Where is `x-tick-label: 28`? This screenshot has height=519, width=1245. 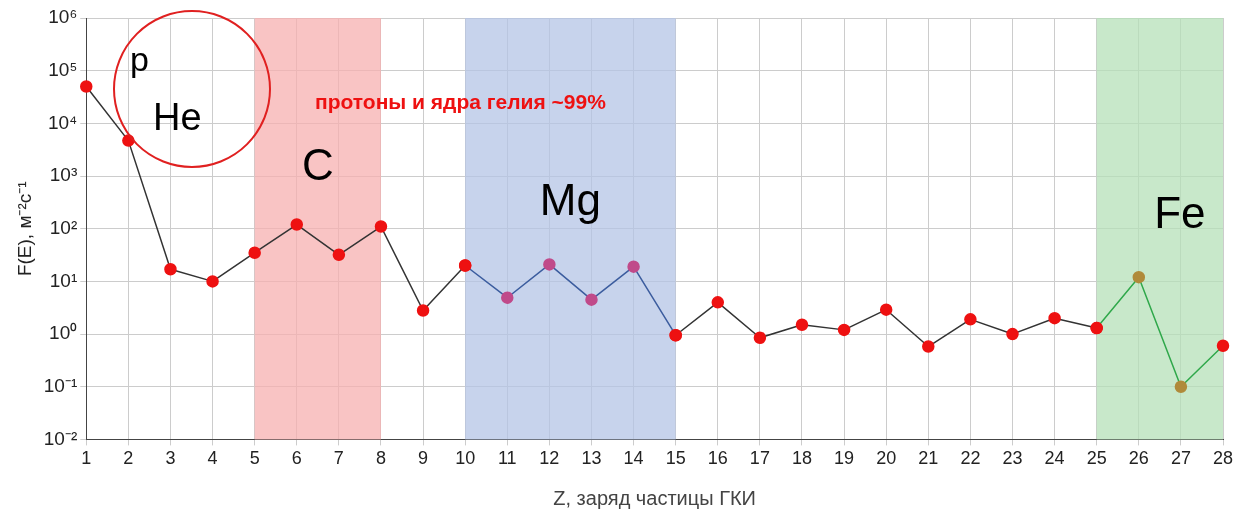 x-tick-label: 28 is located at coordinates (1223, 458).